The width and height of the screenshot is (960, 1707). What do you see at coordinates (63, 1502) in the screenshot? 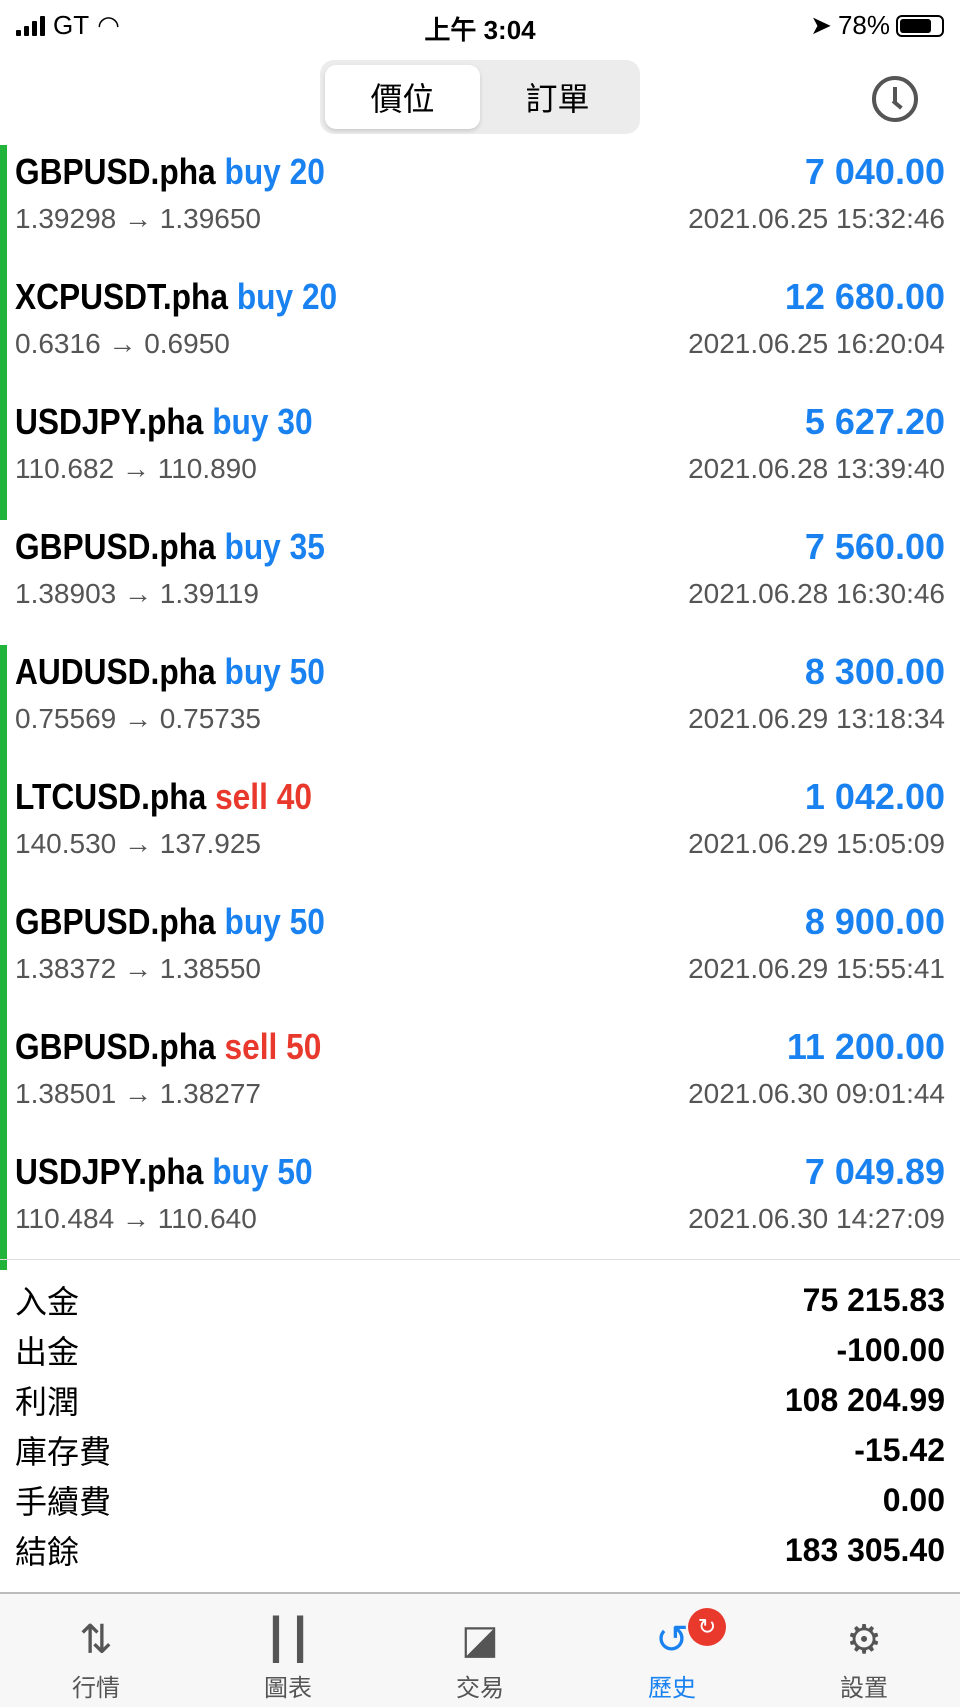
I see `summary-label: 手續費` at bounding box center [63, 1502].